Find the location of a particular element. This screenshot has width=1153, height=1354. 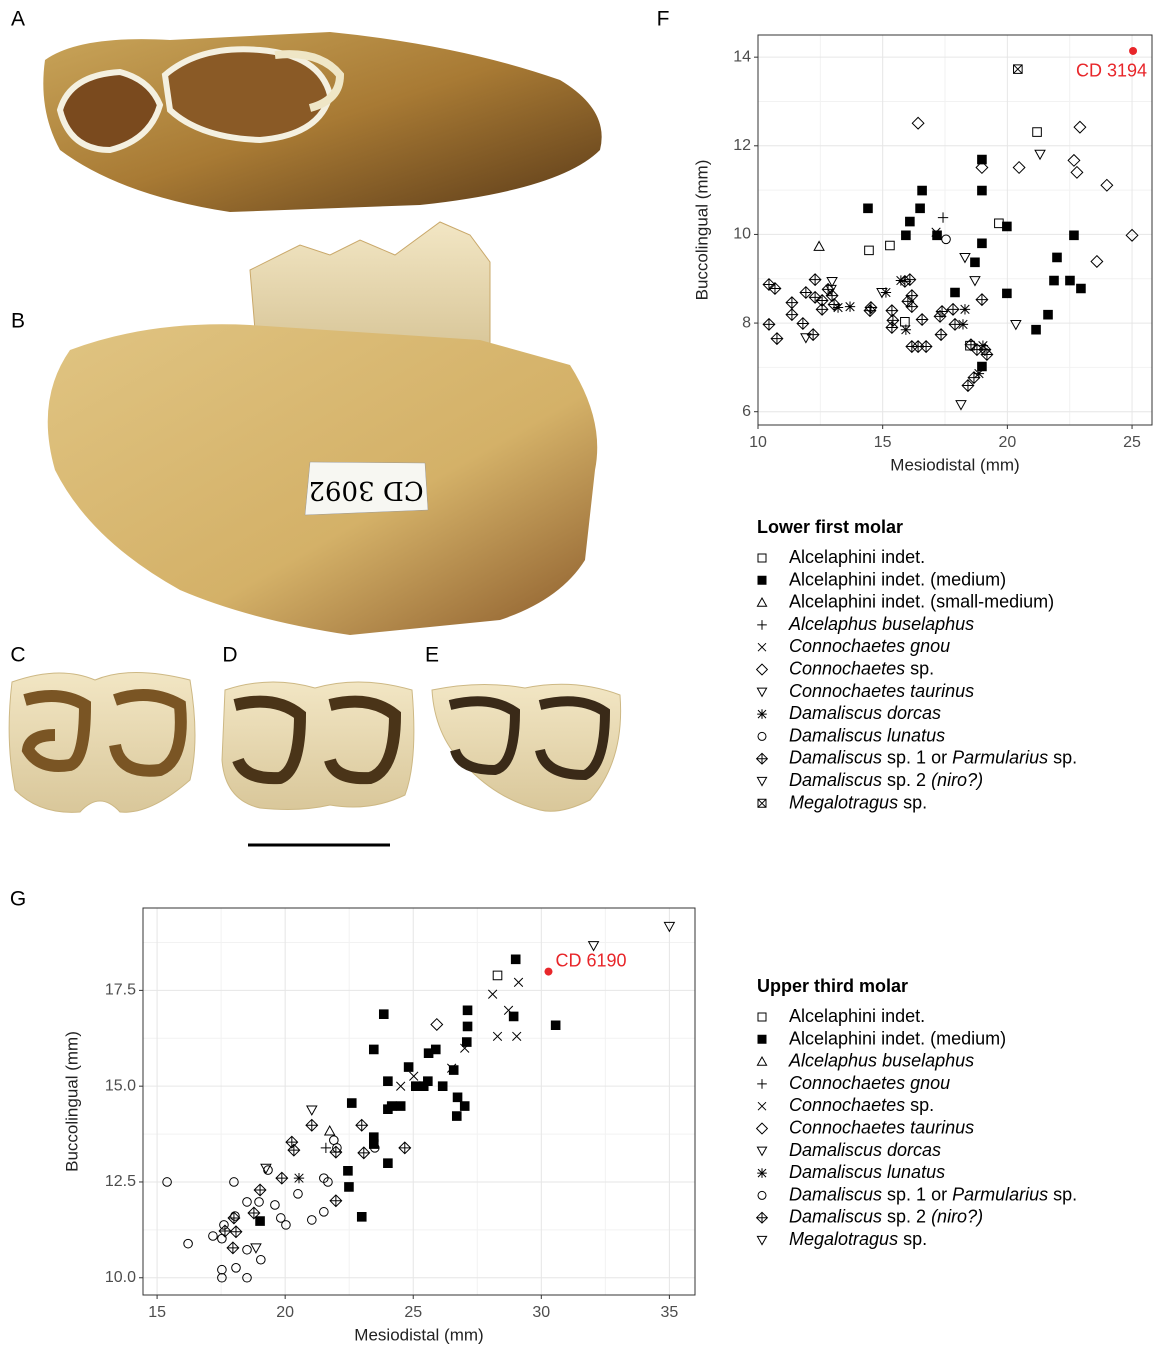

photo-b: CD 3092 is located at coordinates (322, 428).